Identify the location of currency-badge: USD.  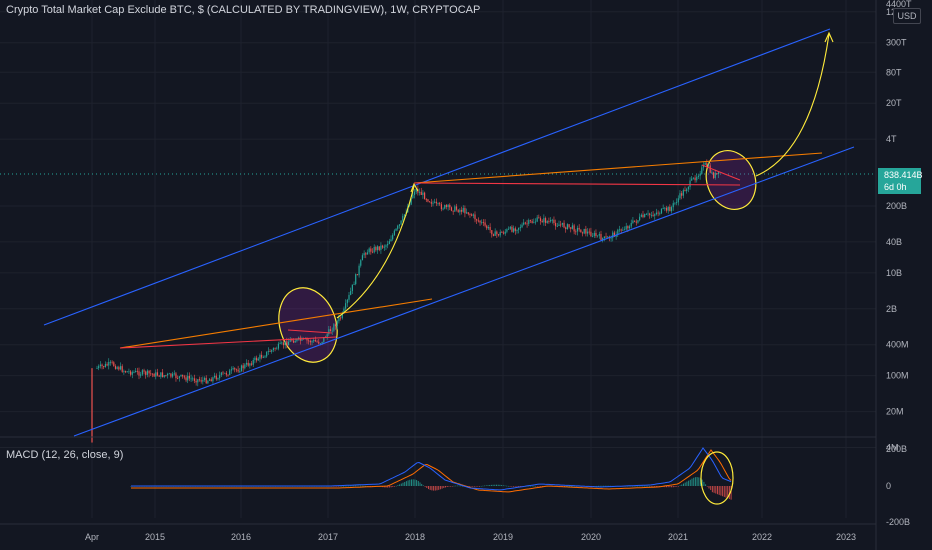
(907, 16).